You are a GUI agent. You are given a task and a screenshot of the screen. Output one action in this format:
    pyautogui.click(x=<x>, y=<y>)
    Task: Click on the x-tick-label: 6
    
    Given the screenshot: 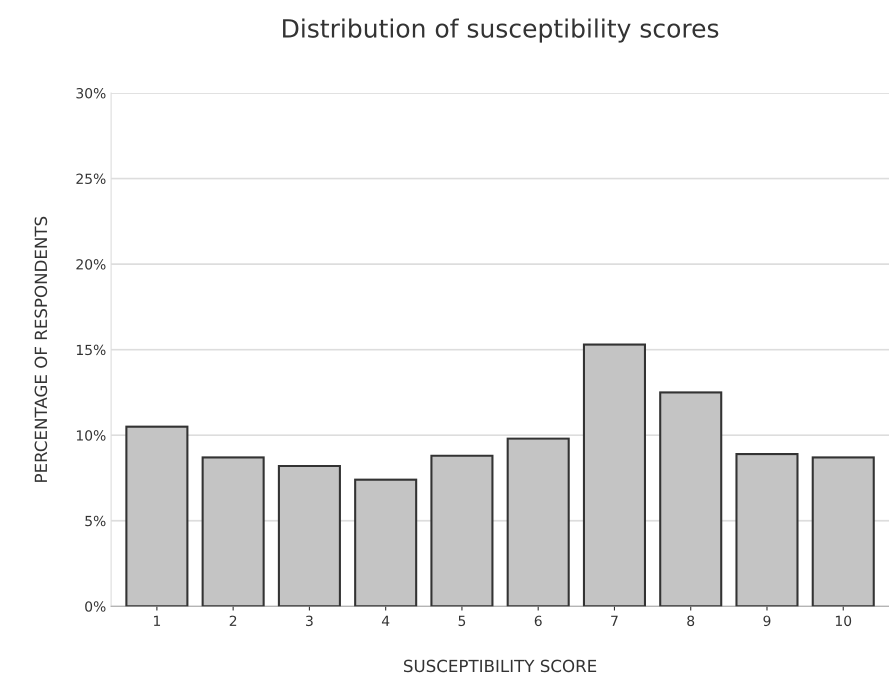 What is the action you would take?
    pyautogui.click(x=538, y=621)
    